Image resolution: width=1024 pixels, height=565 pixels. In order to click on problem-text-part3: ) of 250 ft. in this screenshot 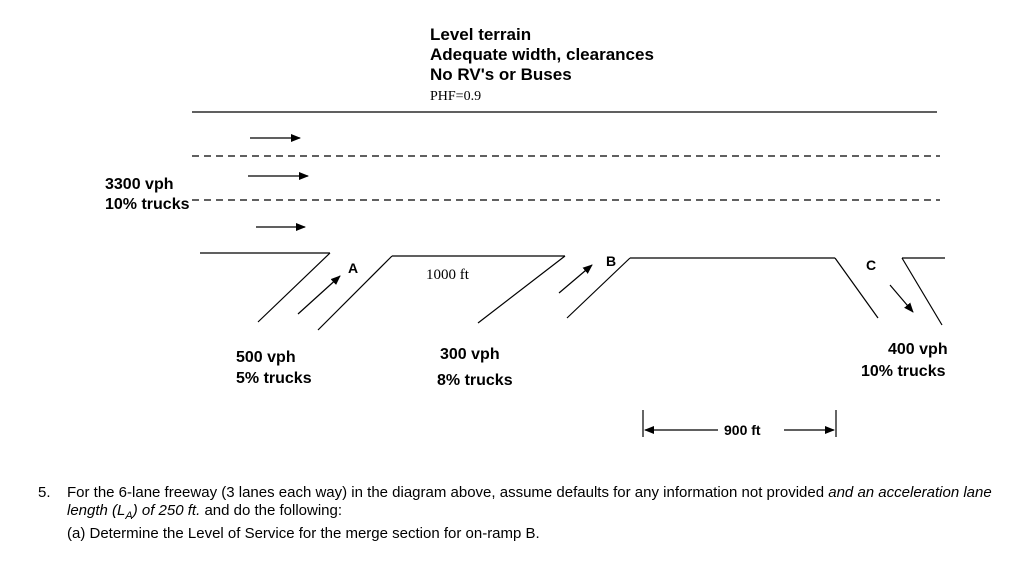, I will do `click(166, 510)`.